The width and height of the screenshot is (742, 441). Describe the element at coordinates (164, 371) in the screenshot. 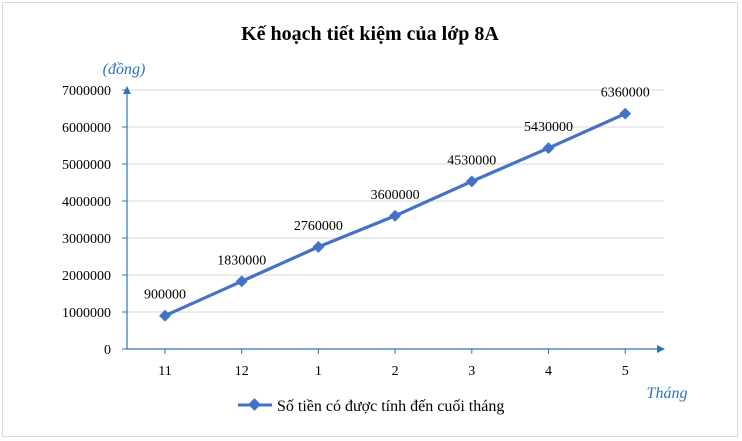

I see `x-tick-label: 11` at that location.